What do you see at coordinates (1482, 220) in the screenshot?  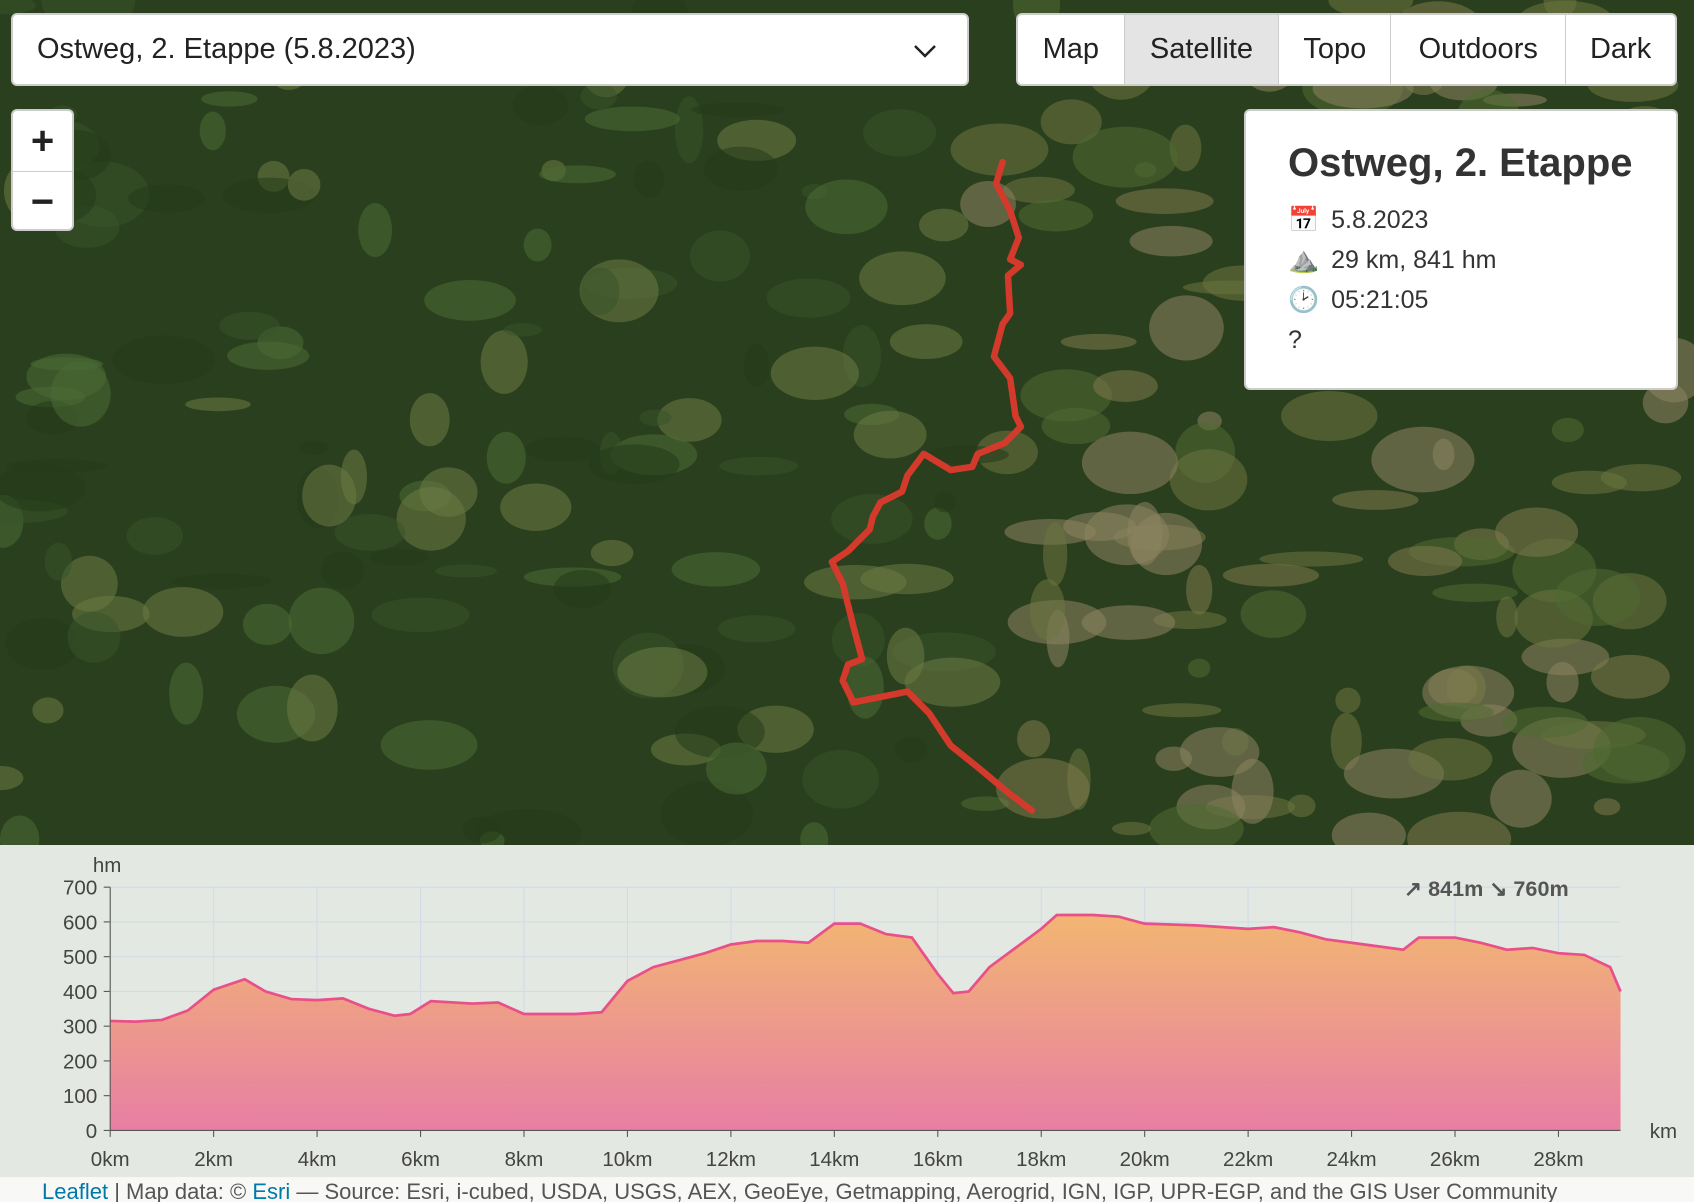 I see `info-row: 📅 5.8.2023` at bounding box center [1482, 220].